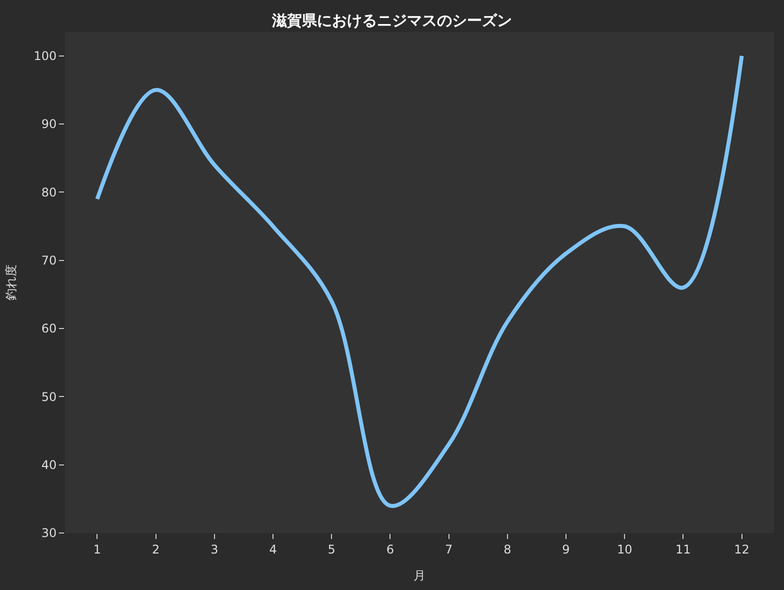  Describe the element at coordinates (49, 397) in the screenshot. I see `y-tick-label: 50` at that location.